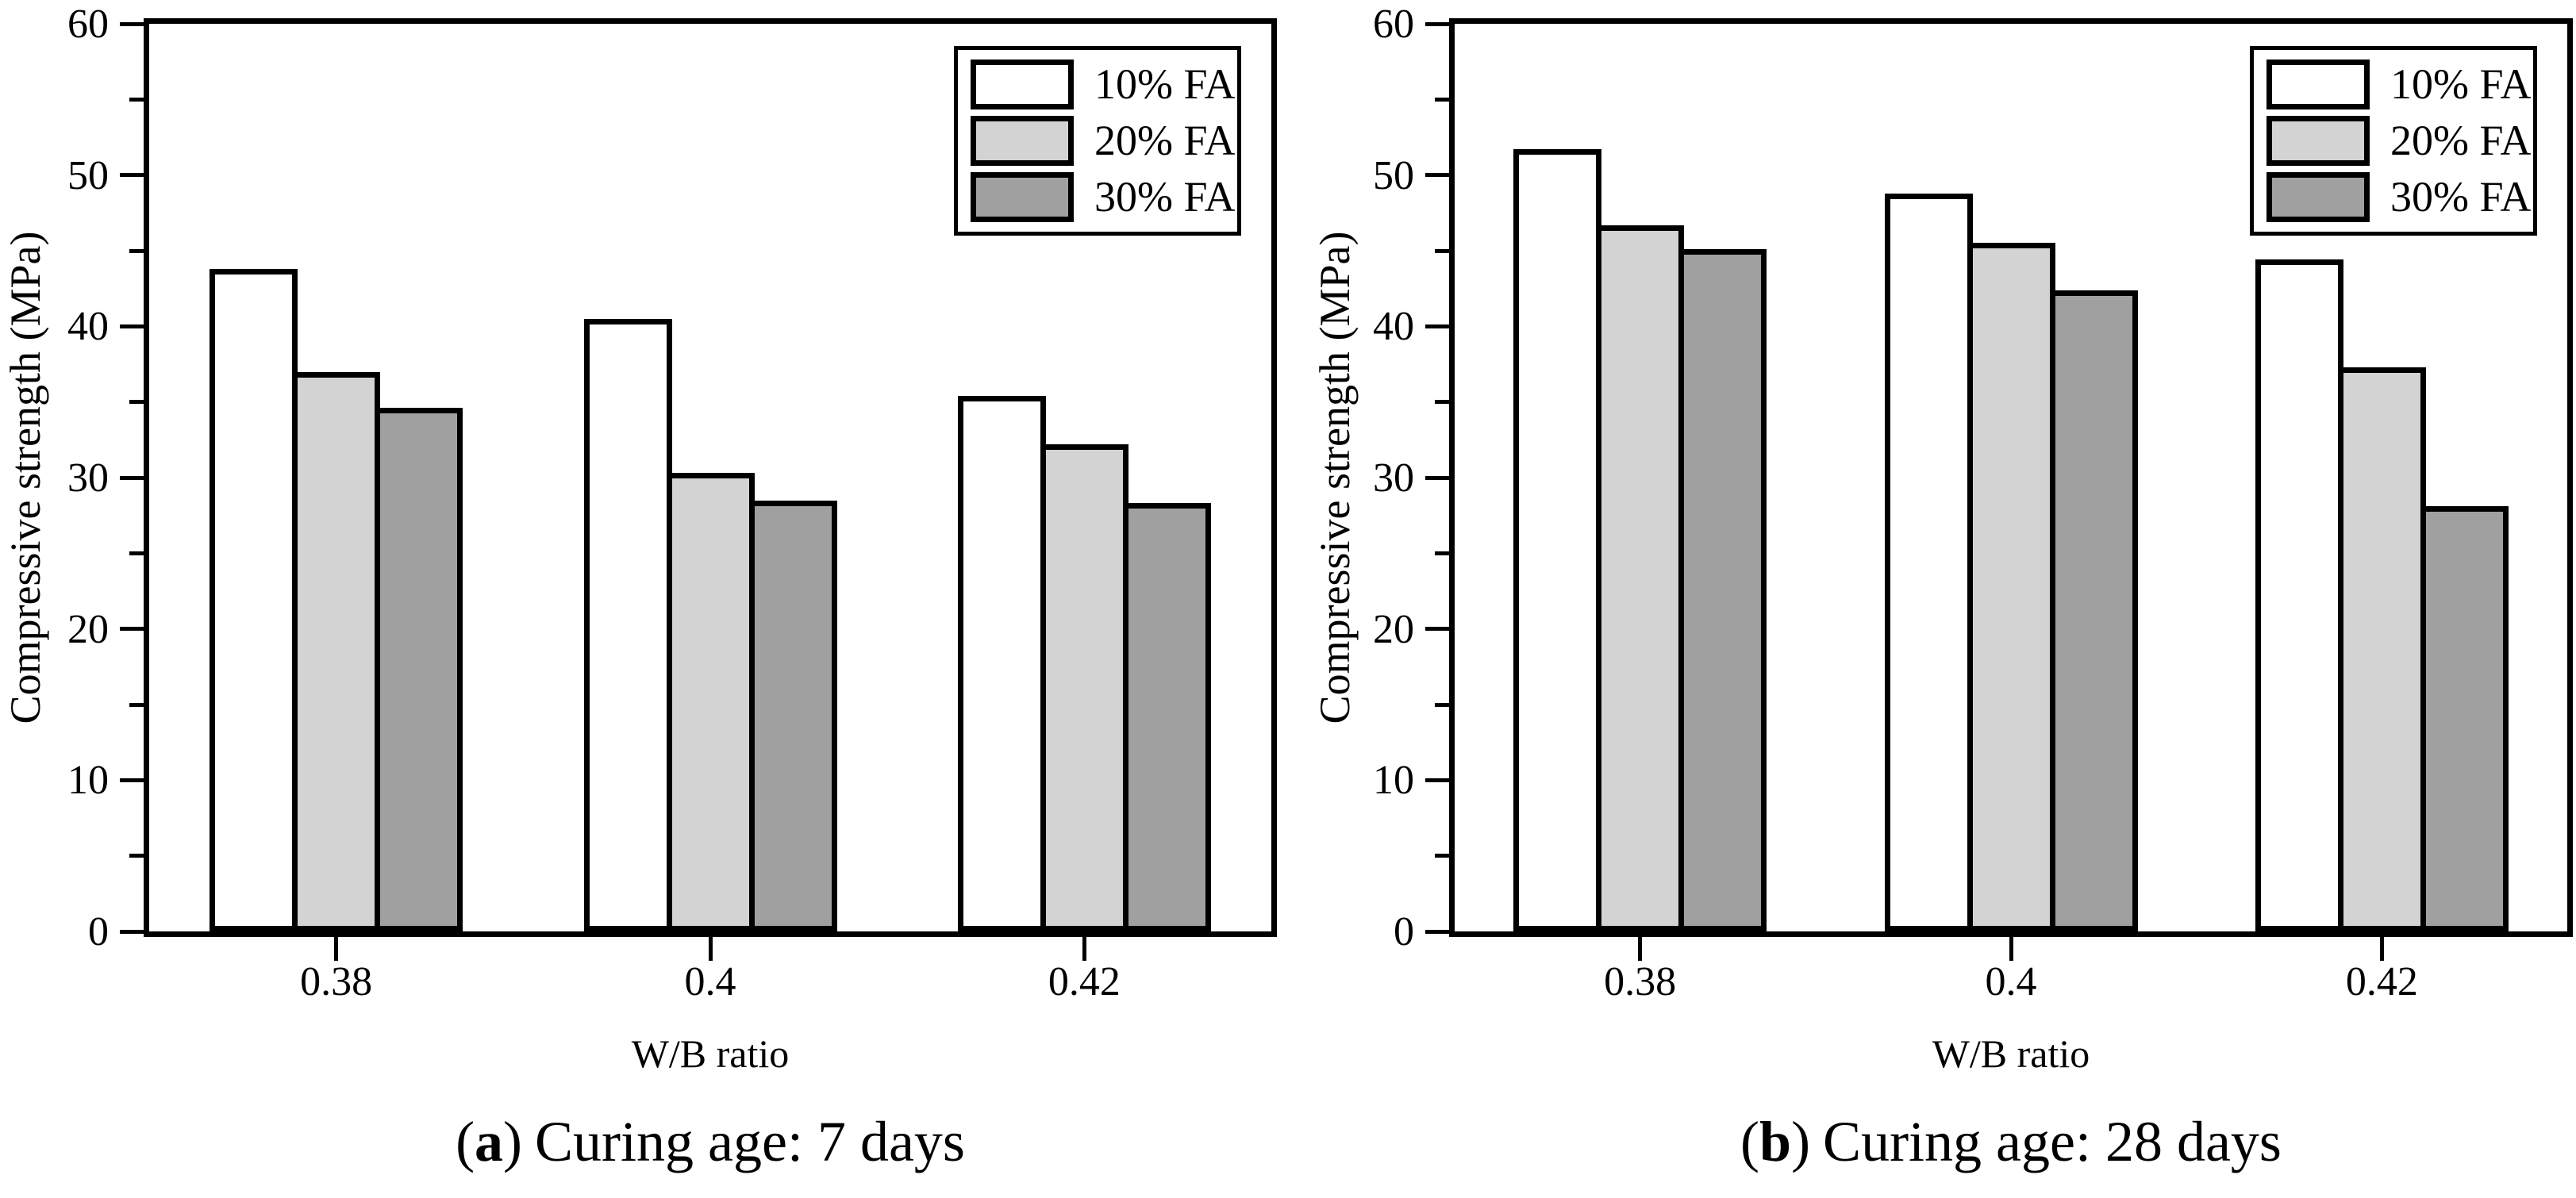 Image resolution: width=2576 pixels, height=1198 pixels. What do you see at coordinates (1928, 562) in the screenshot?
I see `bar-10-fa-wb-0.4` at bounding box center [1928, 562].